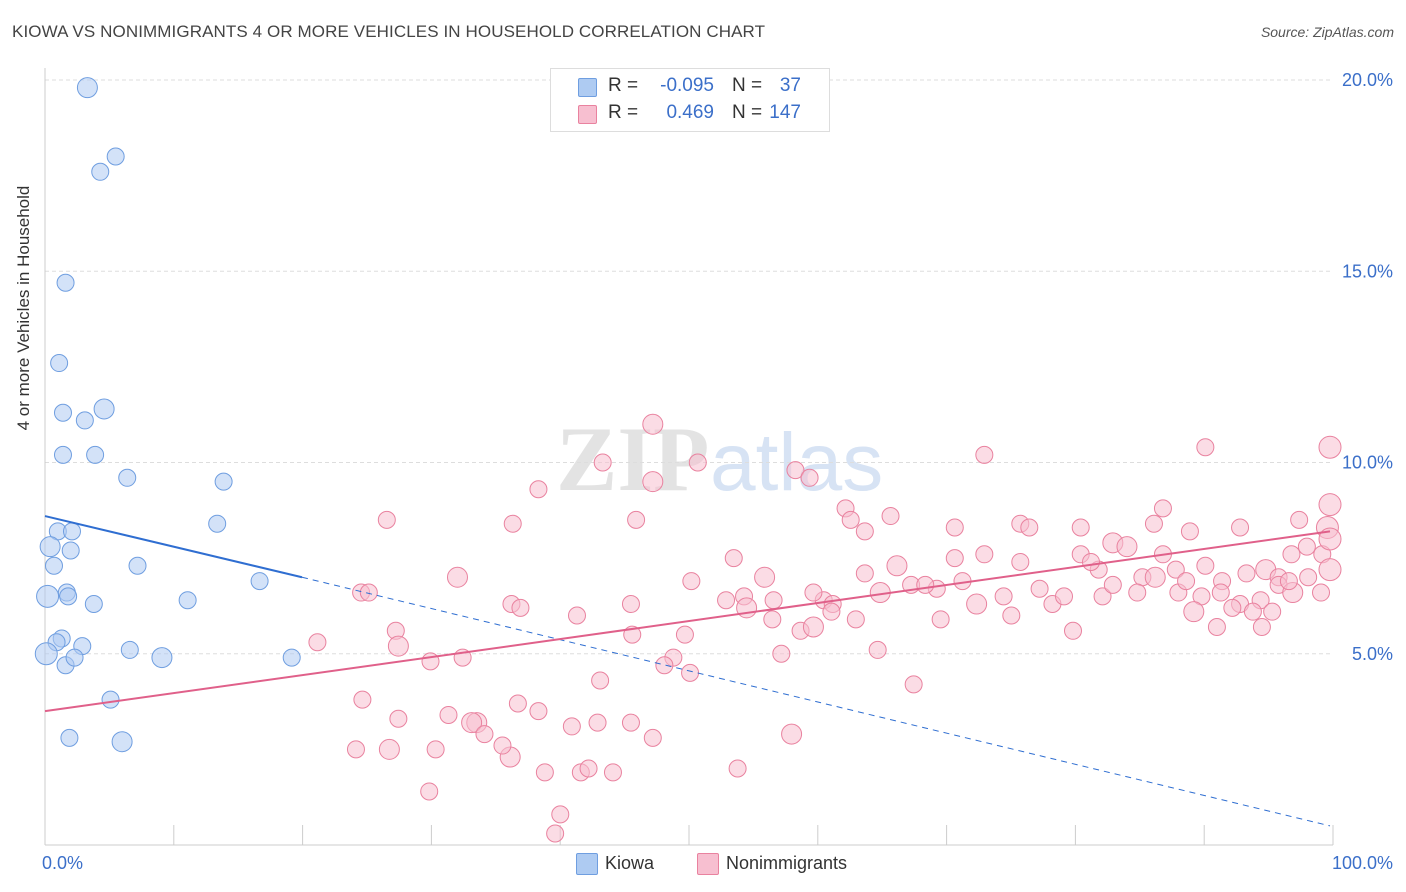 The image size is (1406, 892). What do you see at coordinates (632, 459) in the screenshot?
I see `watermark-zip: ZIP` at bounding box center [632, 459].